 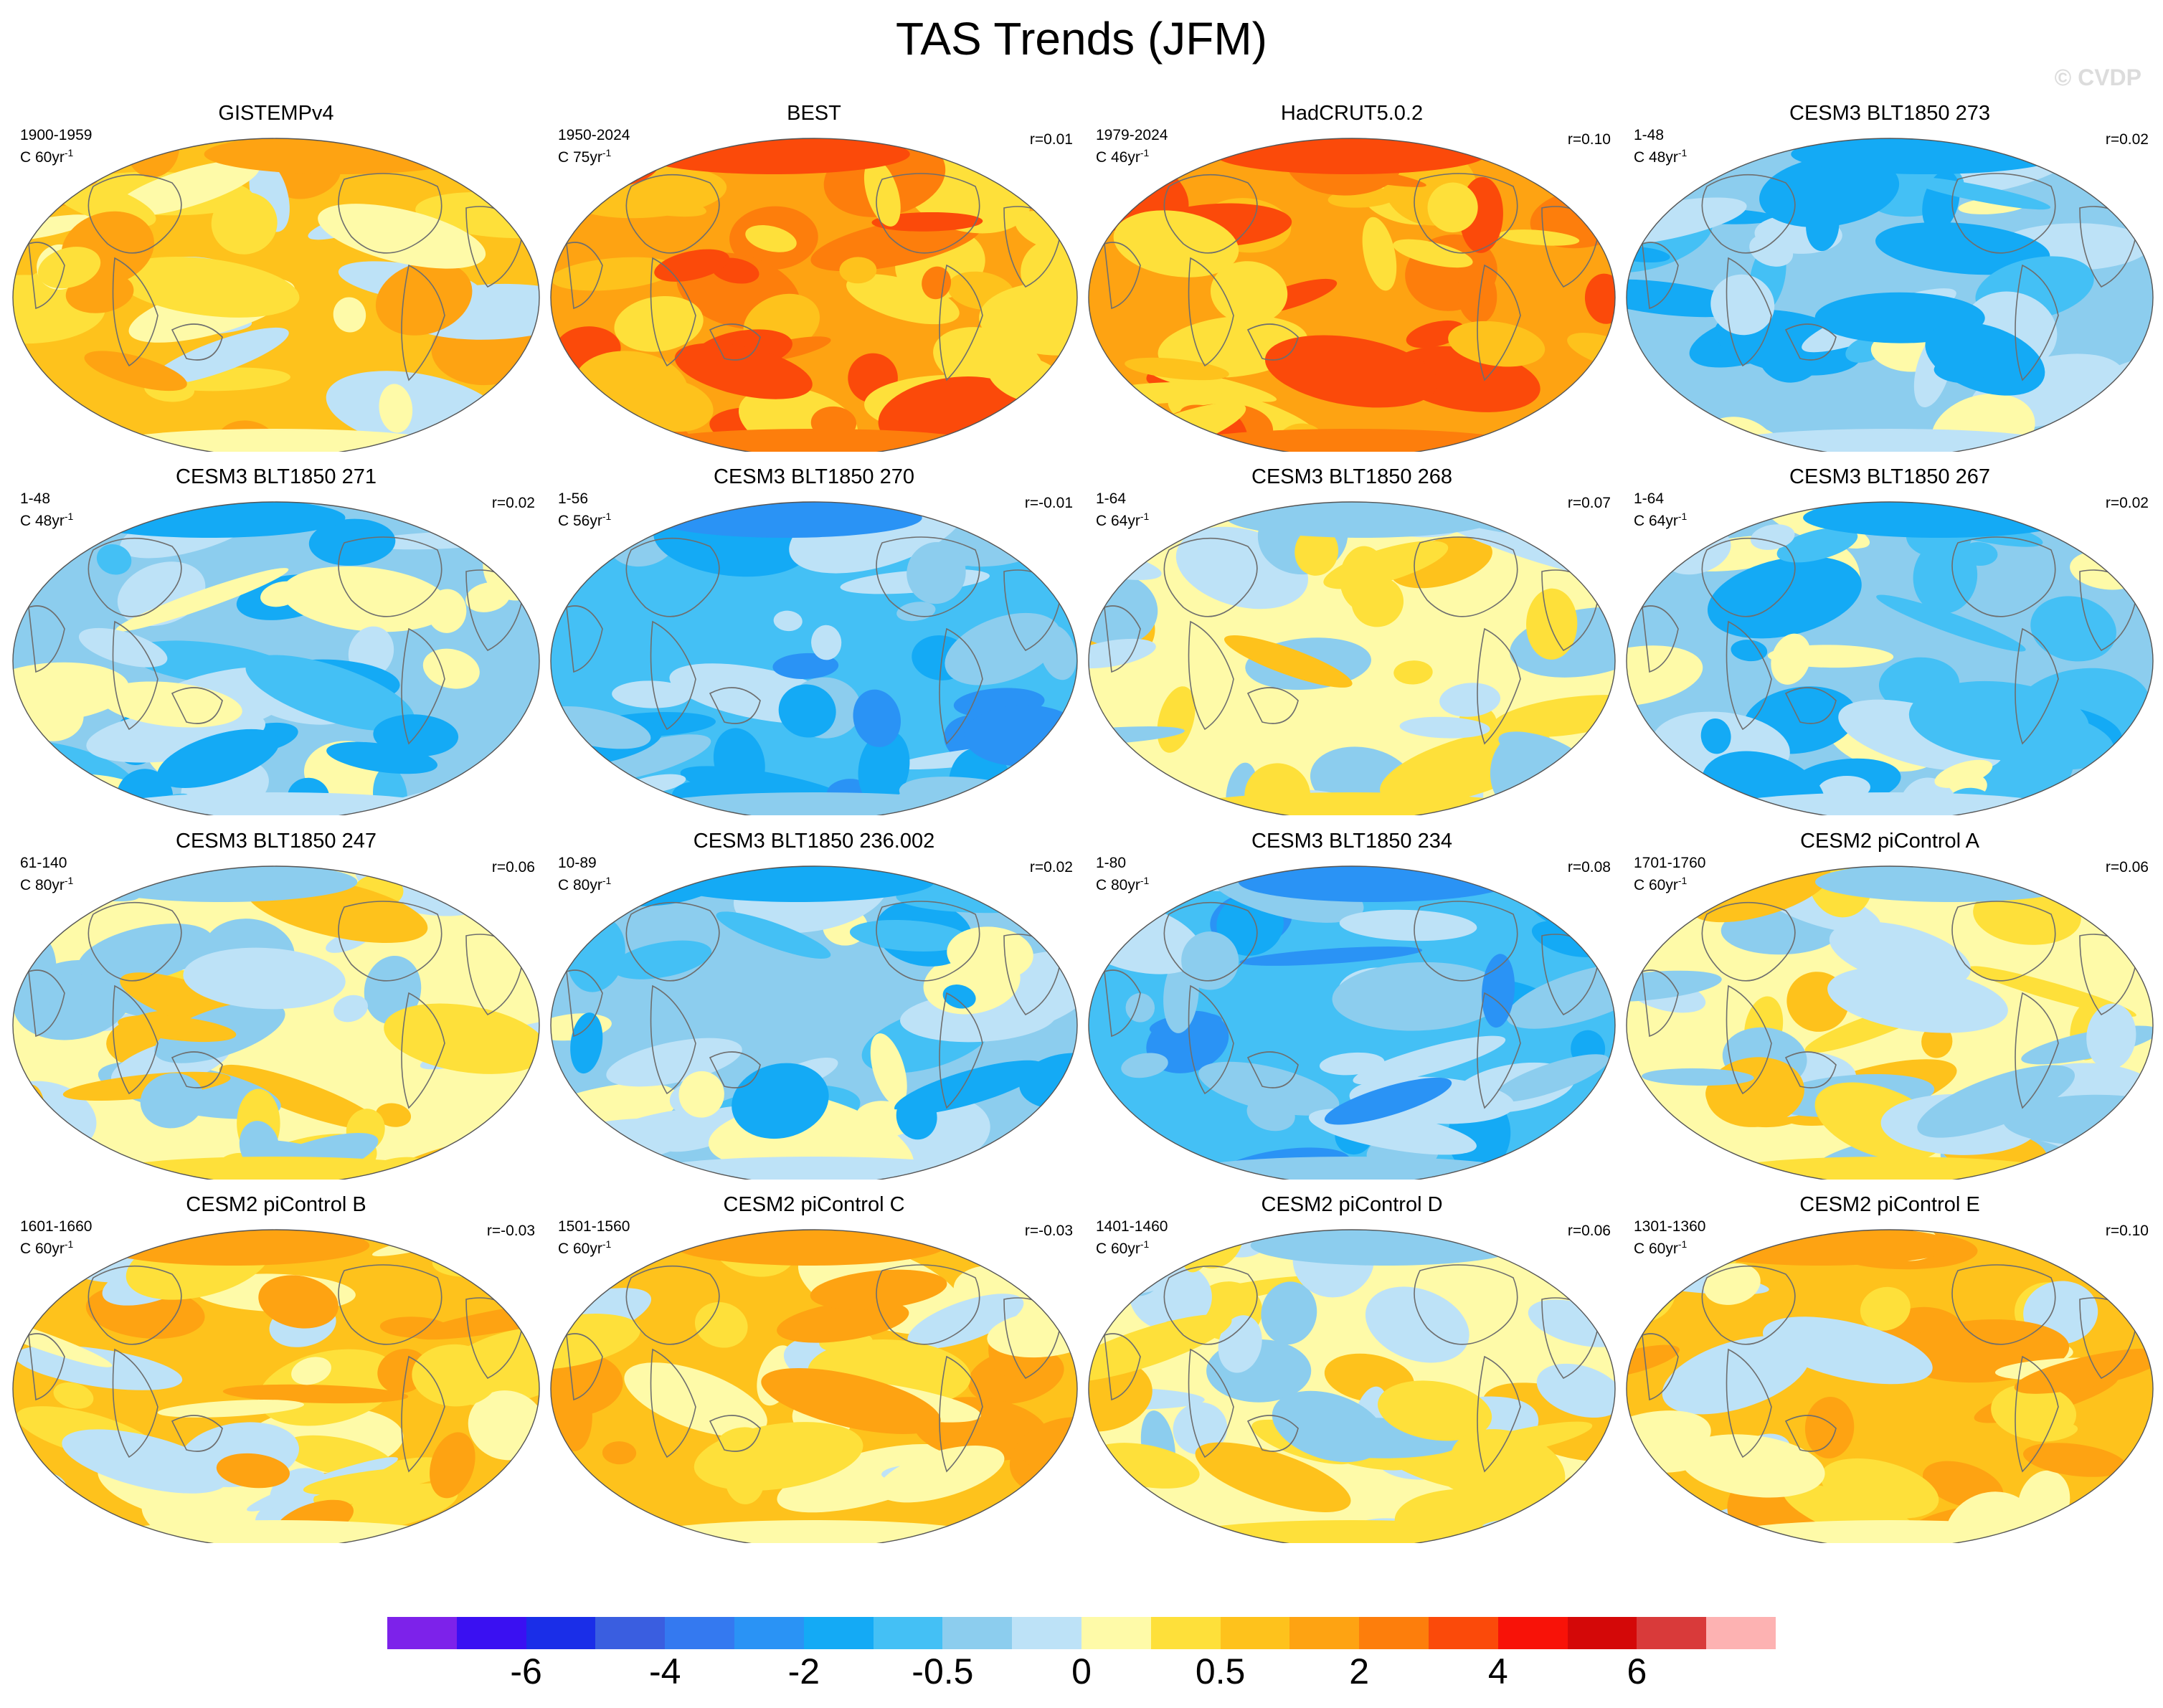 What do you see at coordinates (1359, 1671) in the screenshot?
I see `colorbar-tick-label: 2` at bounding box center [1359, 1671].